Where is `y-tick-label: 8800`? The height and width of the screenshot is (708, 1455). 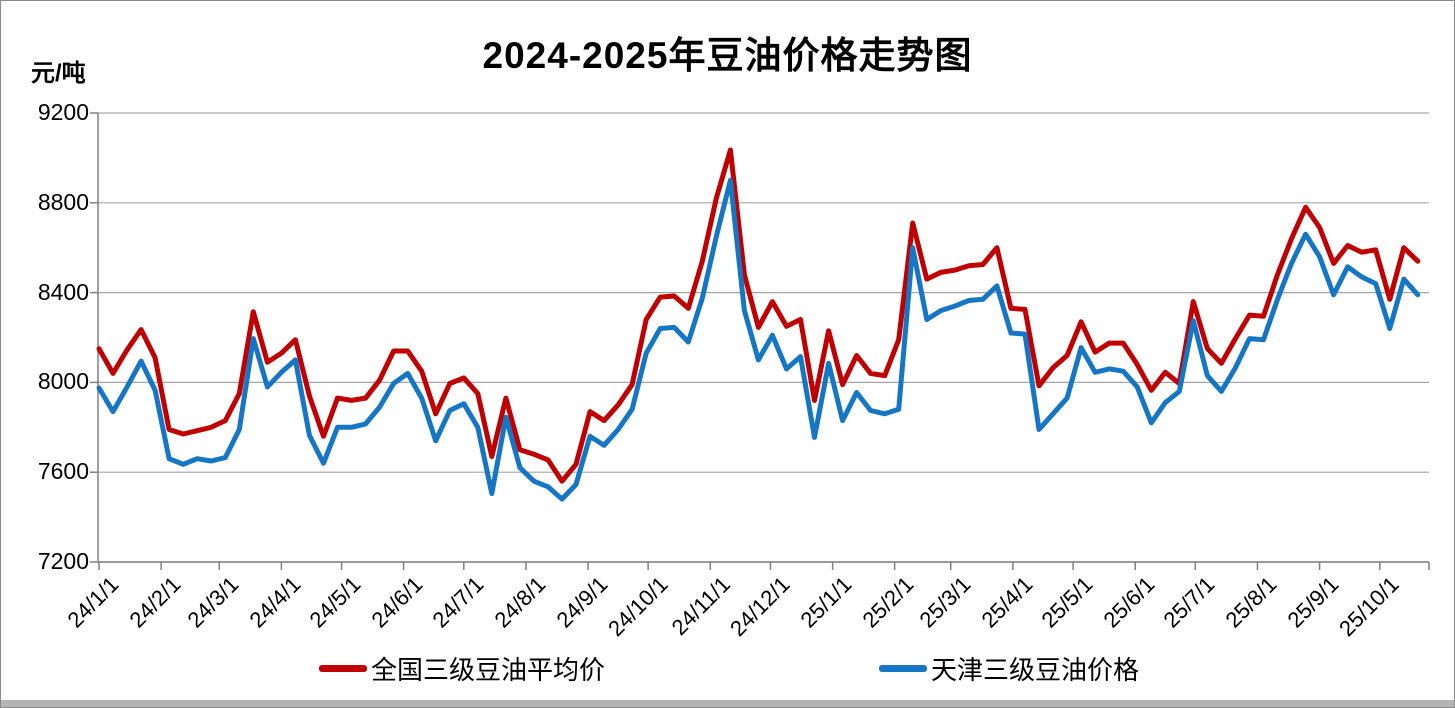
y-tick-label: 8800 is located at coordinates (63, 201).